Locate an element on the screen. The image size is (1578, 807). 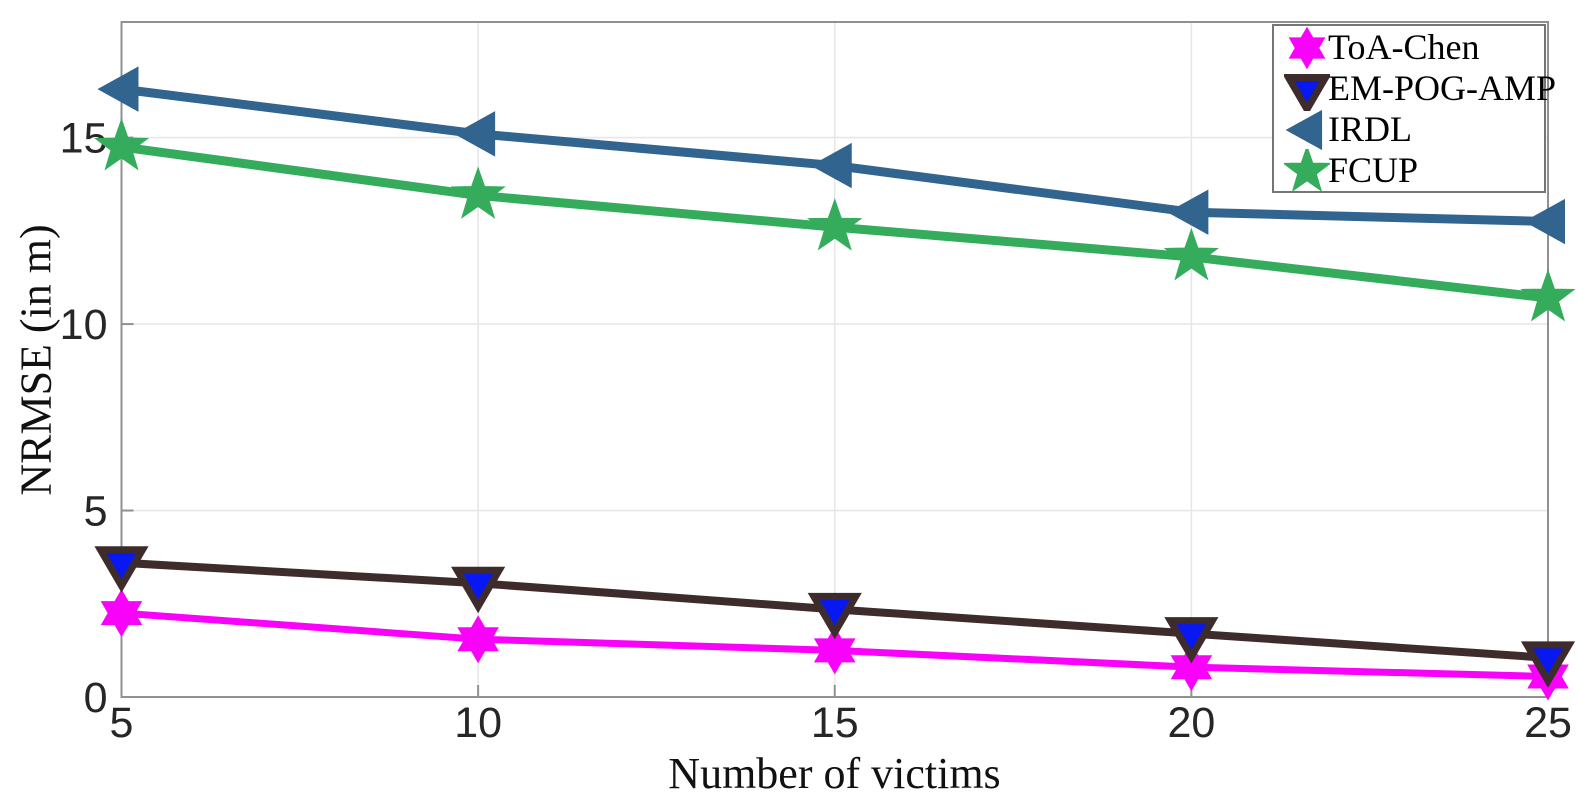
pentagram-marker-icon is located at coordinates (1307, 170).